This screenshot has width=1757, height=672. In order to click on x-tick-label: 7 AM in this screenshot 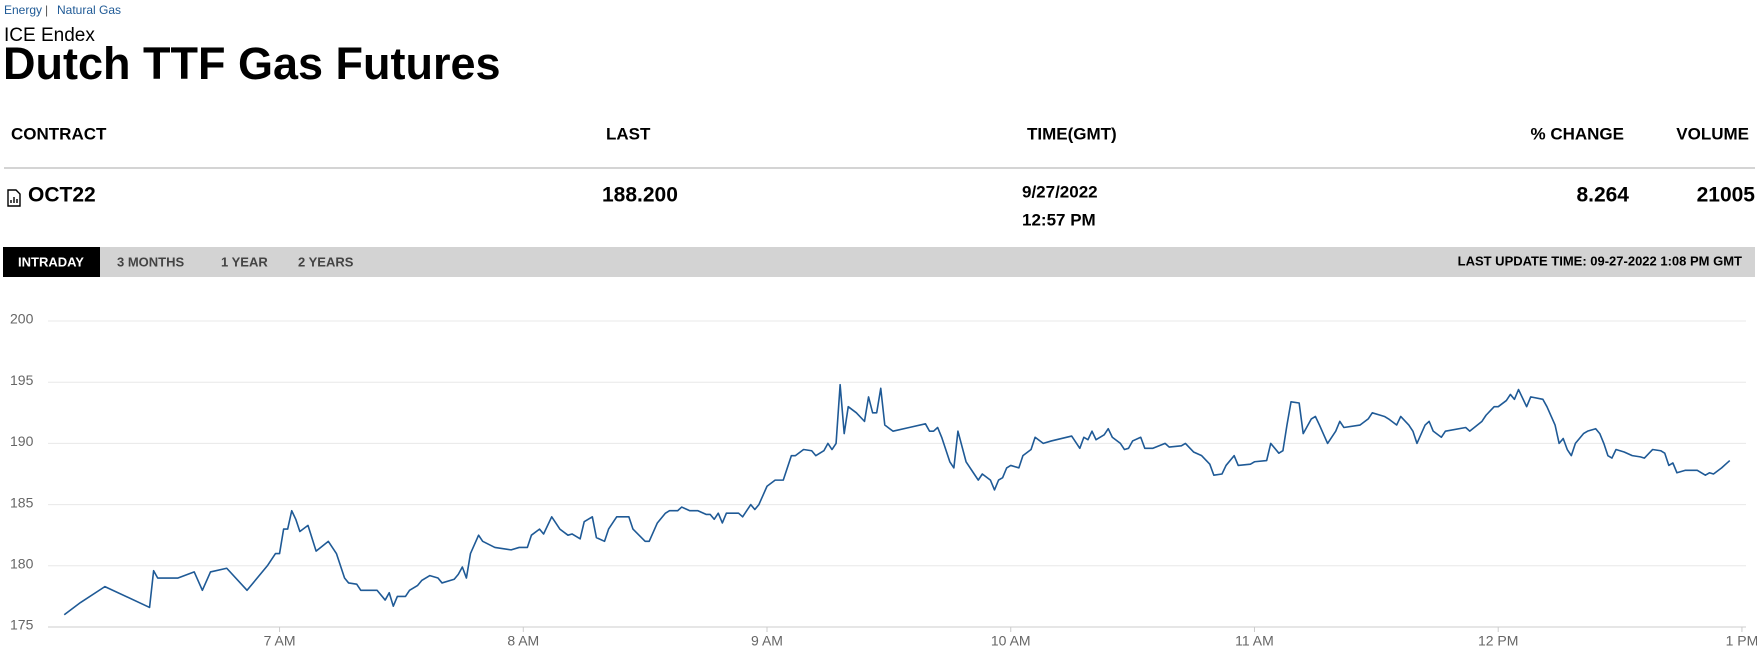, I will do `click(280, 641)`.